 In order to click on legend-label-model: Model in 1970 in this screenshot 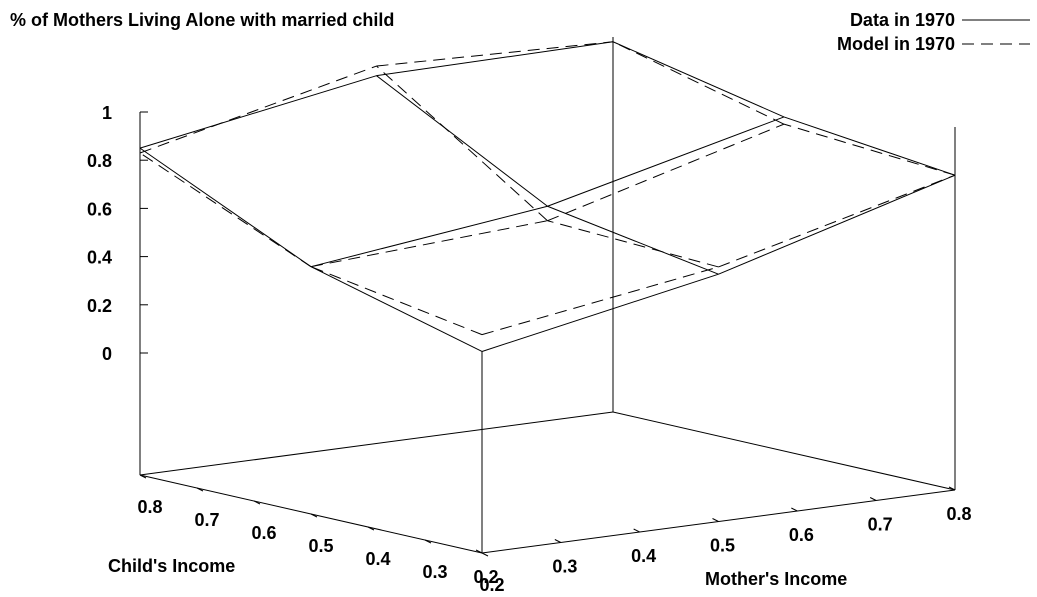, I will do `click(896, 44)`.